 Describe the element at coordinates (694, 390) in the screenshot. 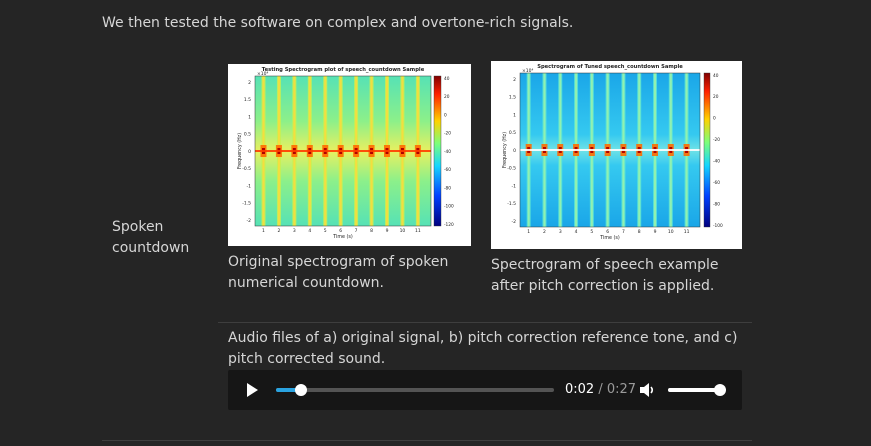

I see `volume-fill` at that location.